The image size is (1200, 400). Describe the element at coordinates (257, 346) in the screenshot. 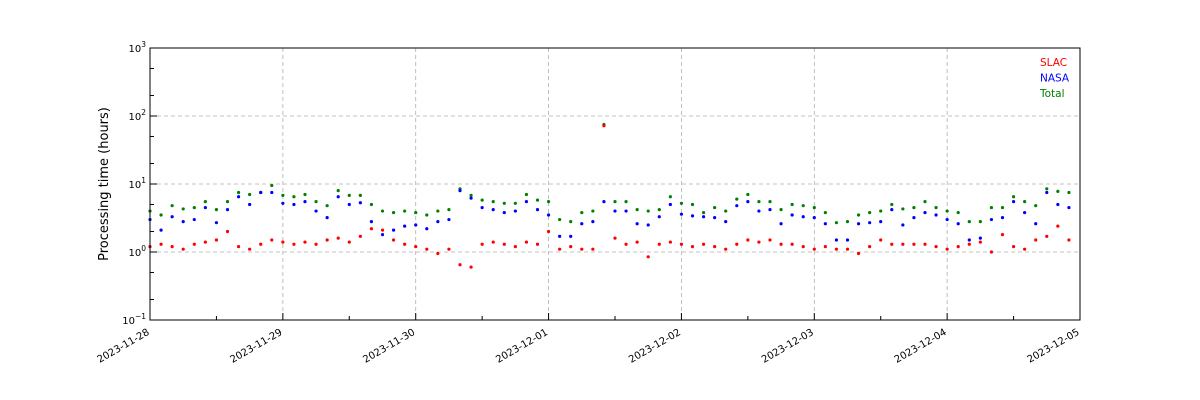

I see `x-tick-label: 2023-11-29` at that location.